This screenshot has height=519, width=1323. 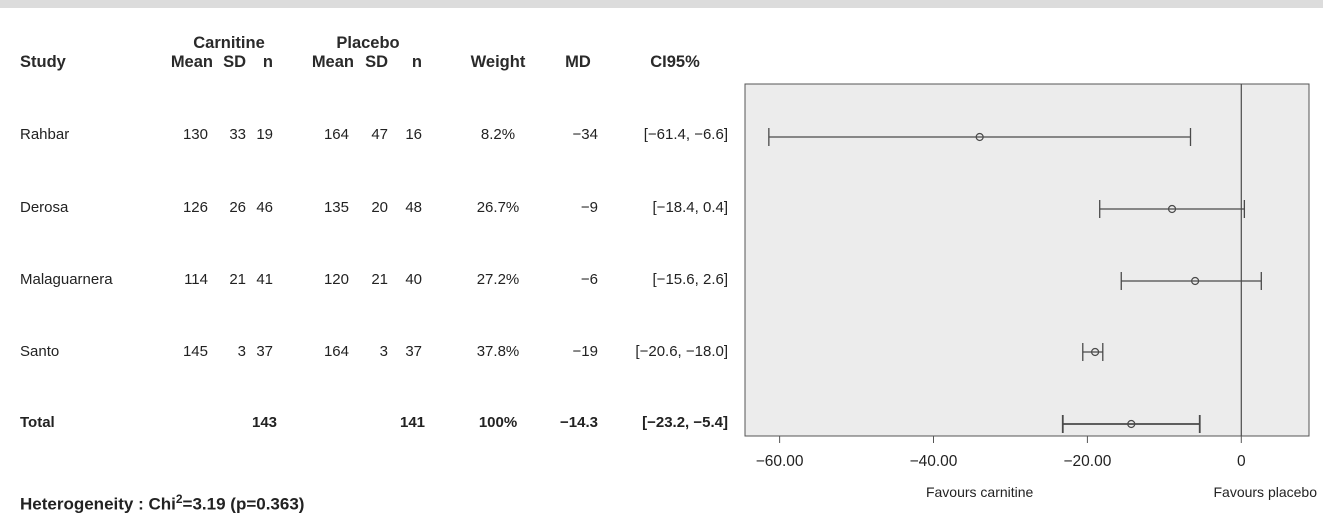 I want to click on row-study: Rahbar, so click(x=45, y=134).